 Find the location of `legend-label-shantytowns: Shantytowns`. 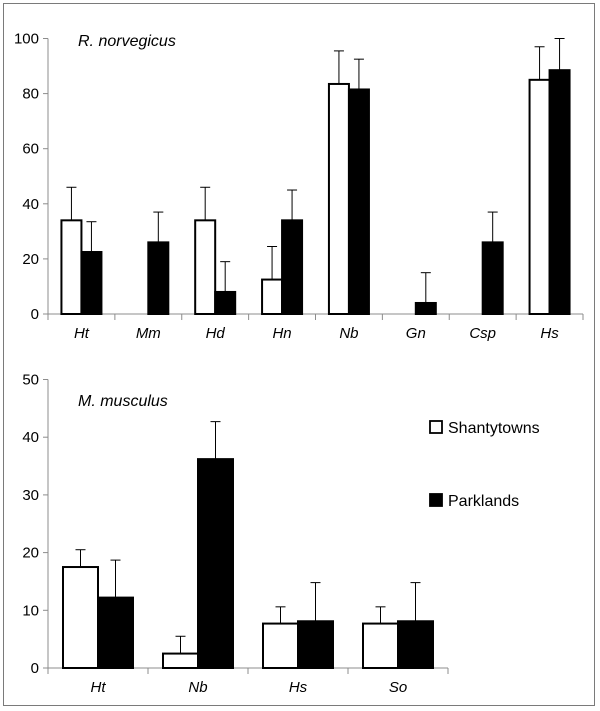

legend-label-shantytowns: Shantytowns is located at coordinates (494, 428).